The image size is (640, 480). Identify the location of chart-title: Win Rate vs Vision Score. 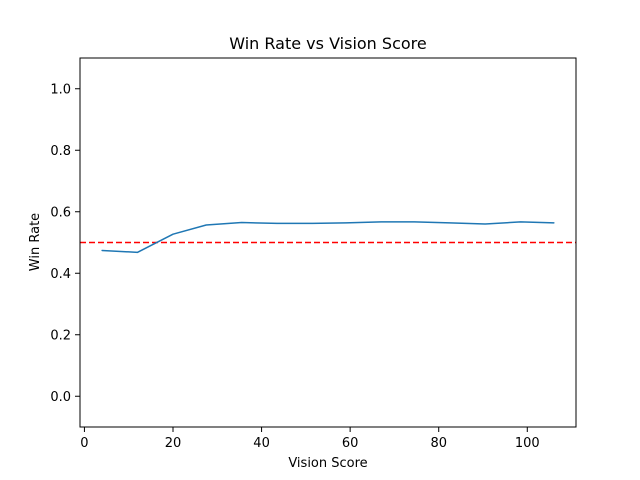
(327, 43).